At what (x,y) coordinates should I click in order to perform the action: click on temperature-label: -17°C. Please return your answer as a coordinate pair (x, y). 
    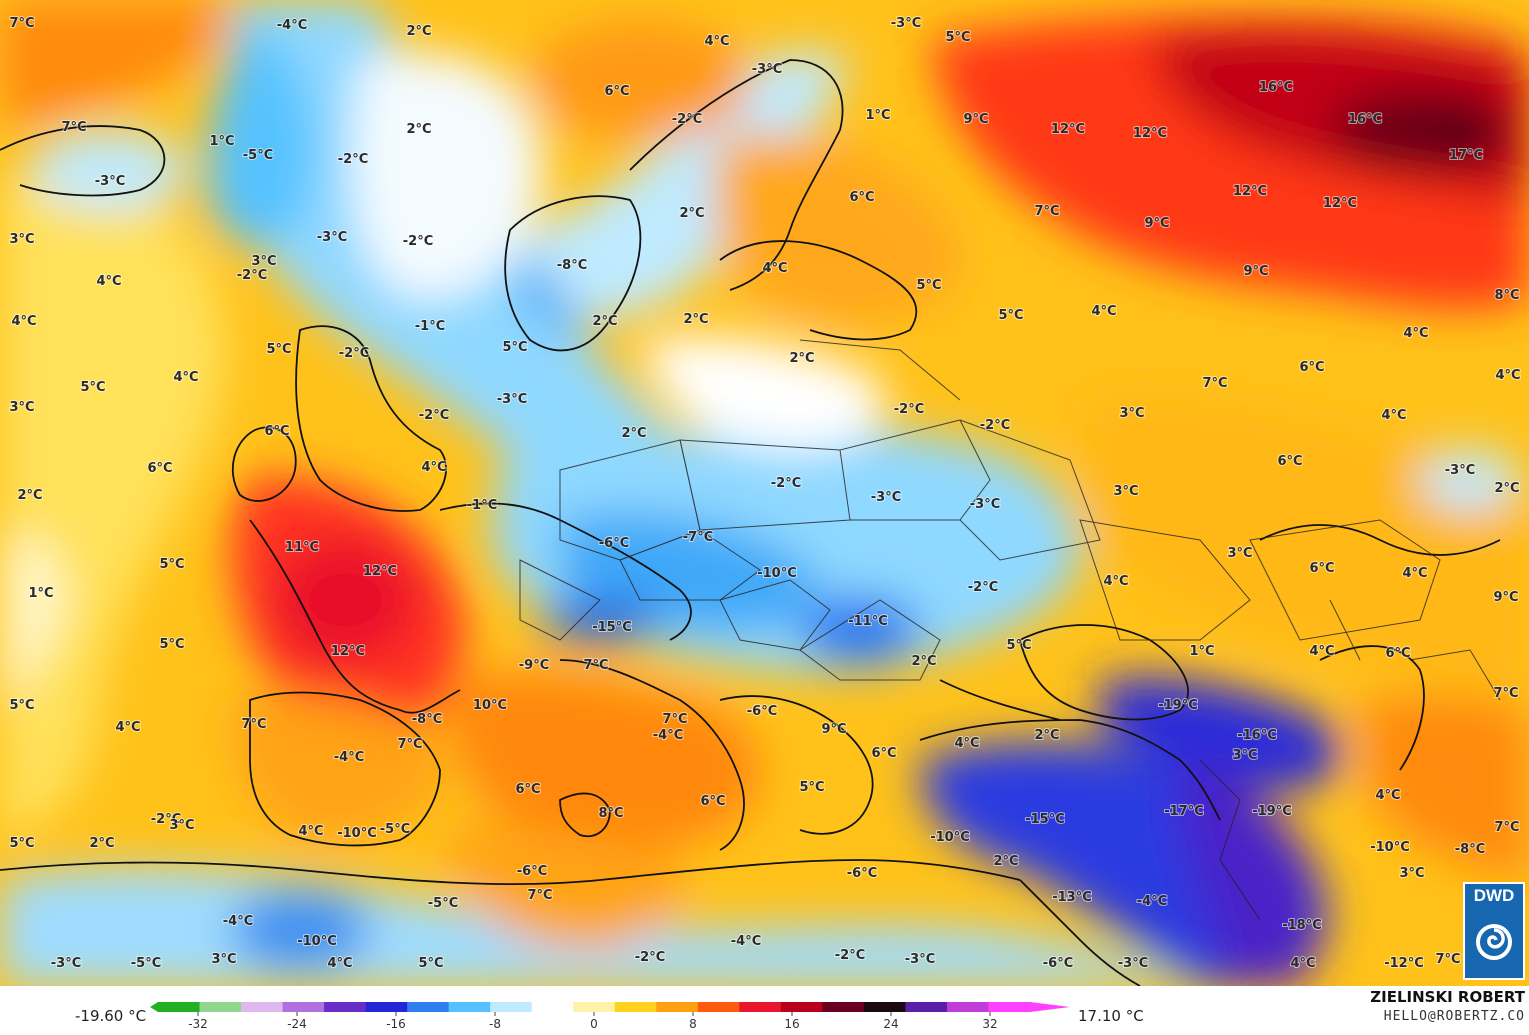
    Looking at the image, I should click on (1184, 811).